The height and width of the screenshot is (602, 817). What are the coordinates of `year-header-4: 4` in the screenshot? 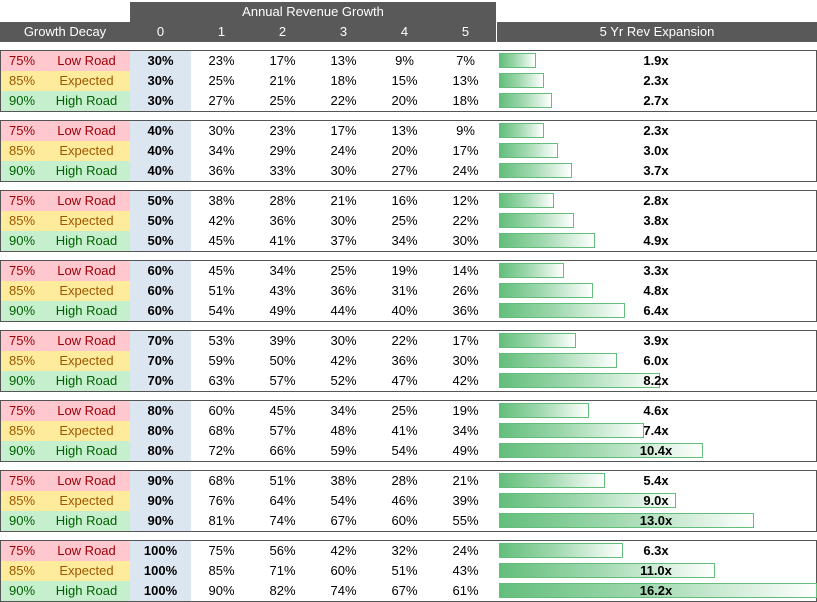 It's located at (404, 32).